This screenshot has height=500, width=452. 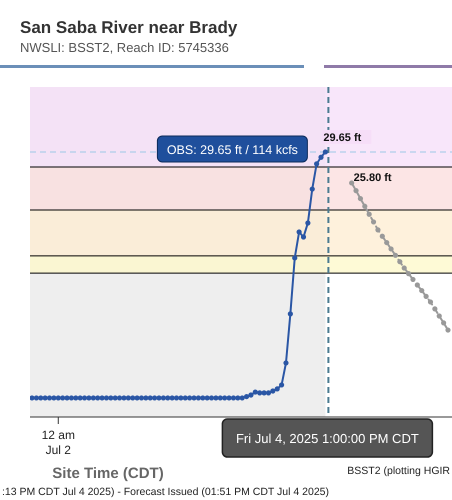 What do you see at coordinates (232, 149) in the screenshot?
I see `annotation: OBS: 29.65 ft / 114 kcfs` at bounding box center [232, 149].